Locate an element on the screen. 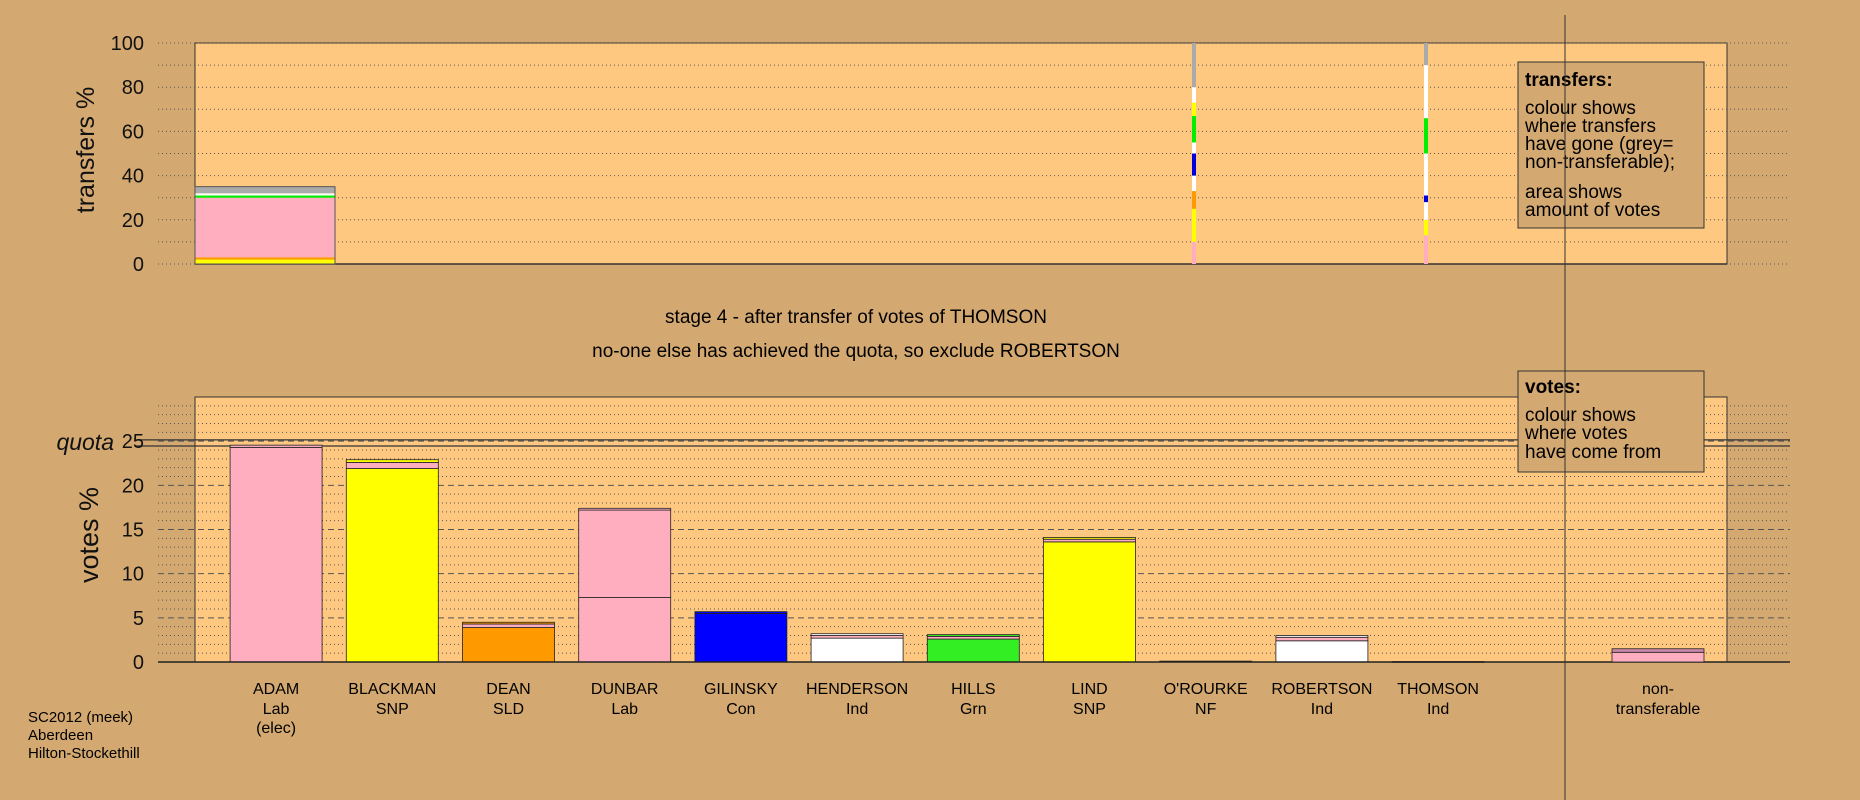 Image resolution: width=1860 pixels, height=800 pixels. quota-label: quota is located at coordinates (85, 442).